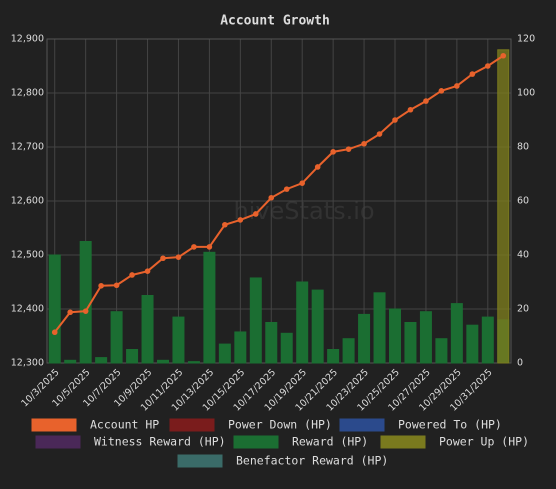 This screenshot has width=556, height=489. I want to click on y2-tick-label: 0, so click(520, 363).